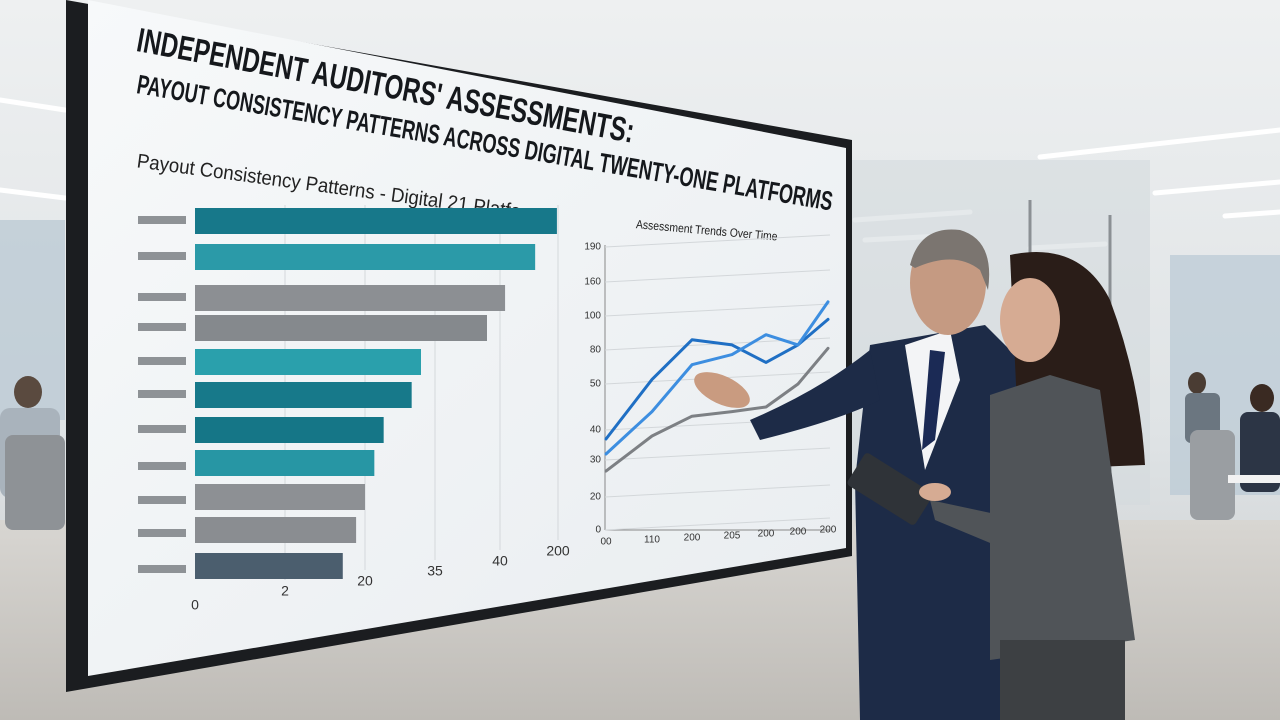 The image size is (1280, 720). What do you see at coordinates (592, 282) in the screenshot?
I see `y-tick-label: 160` at bounding box center [592, 282].